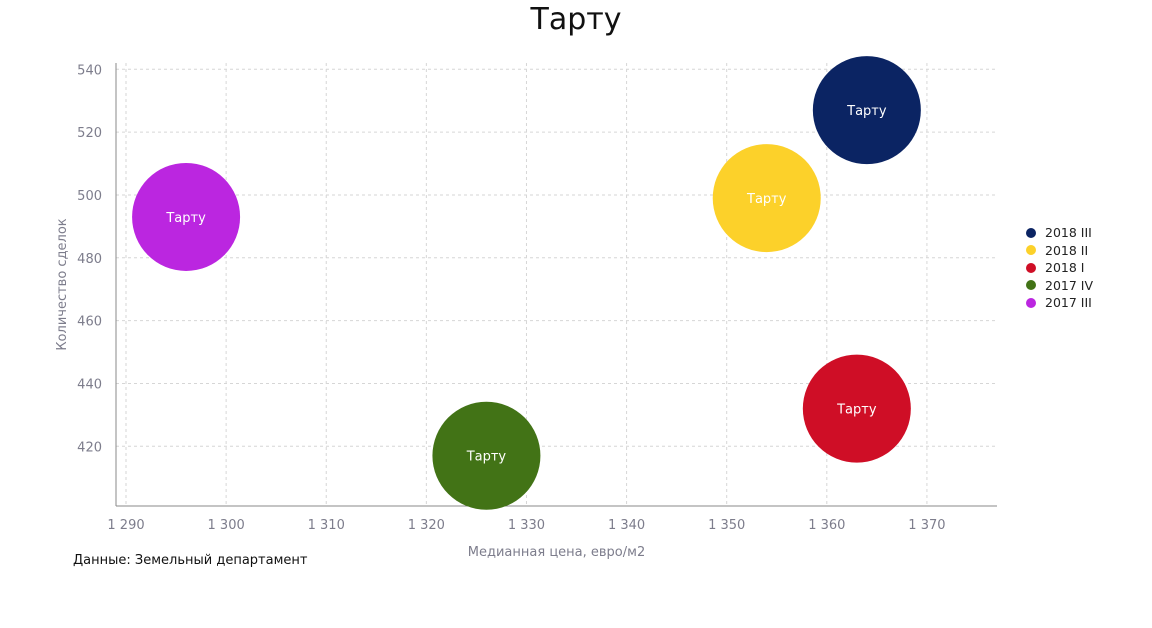 This screenshot has width=1152, height=628. What do you see at coordinates (326, 525) in the screenshot?
I see `x-tick-label: 1 310` at bounding box center [326, 525].